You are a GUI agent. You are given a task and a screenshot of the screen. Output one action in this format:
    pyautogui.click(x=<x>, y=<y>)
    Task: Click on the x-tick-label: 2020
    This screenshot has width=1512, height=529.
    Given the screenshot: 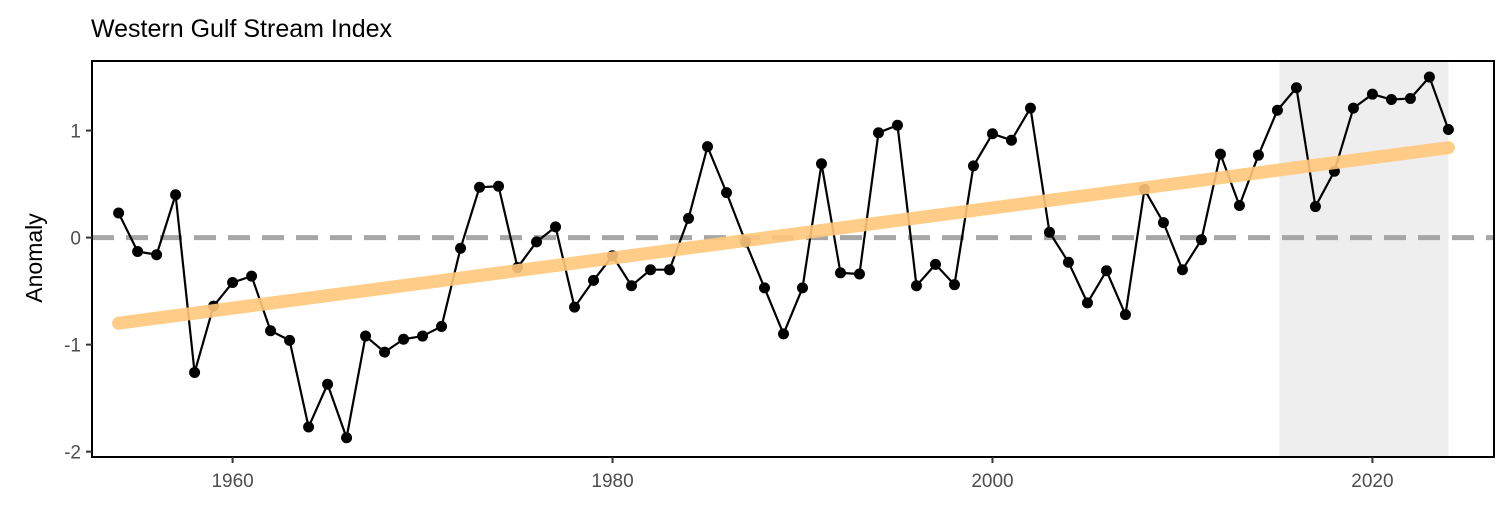 What is the action you would take?
    pyautogui.click(x=1372, y=481)
    